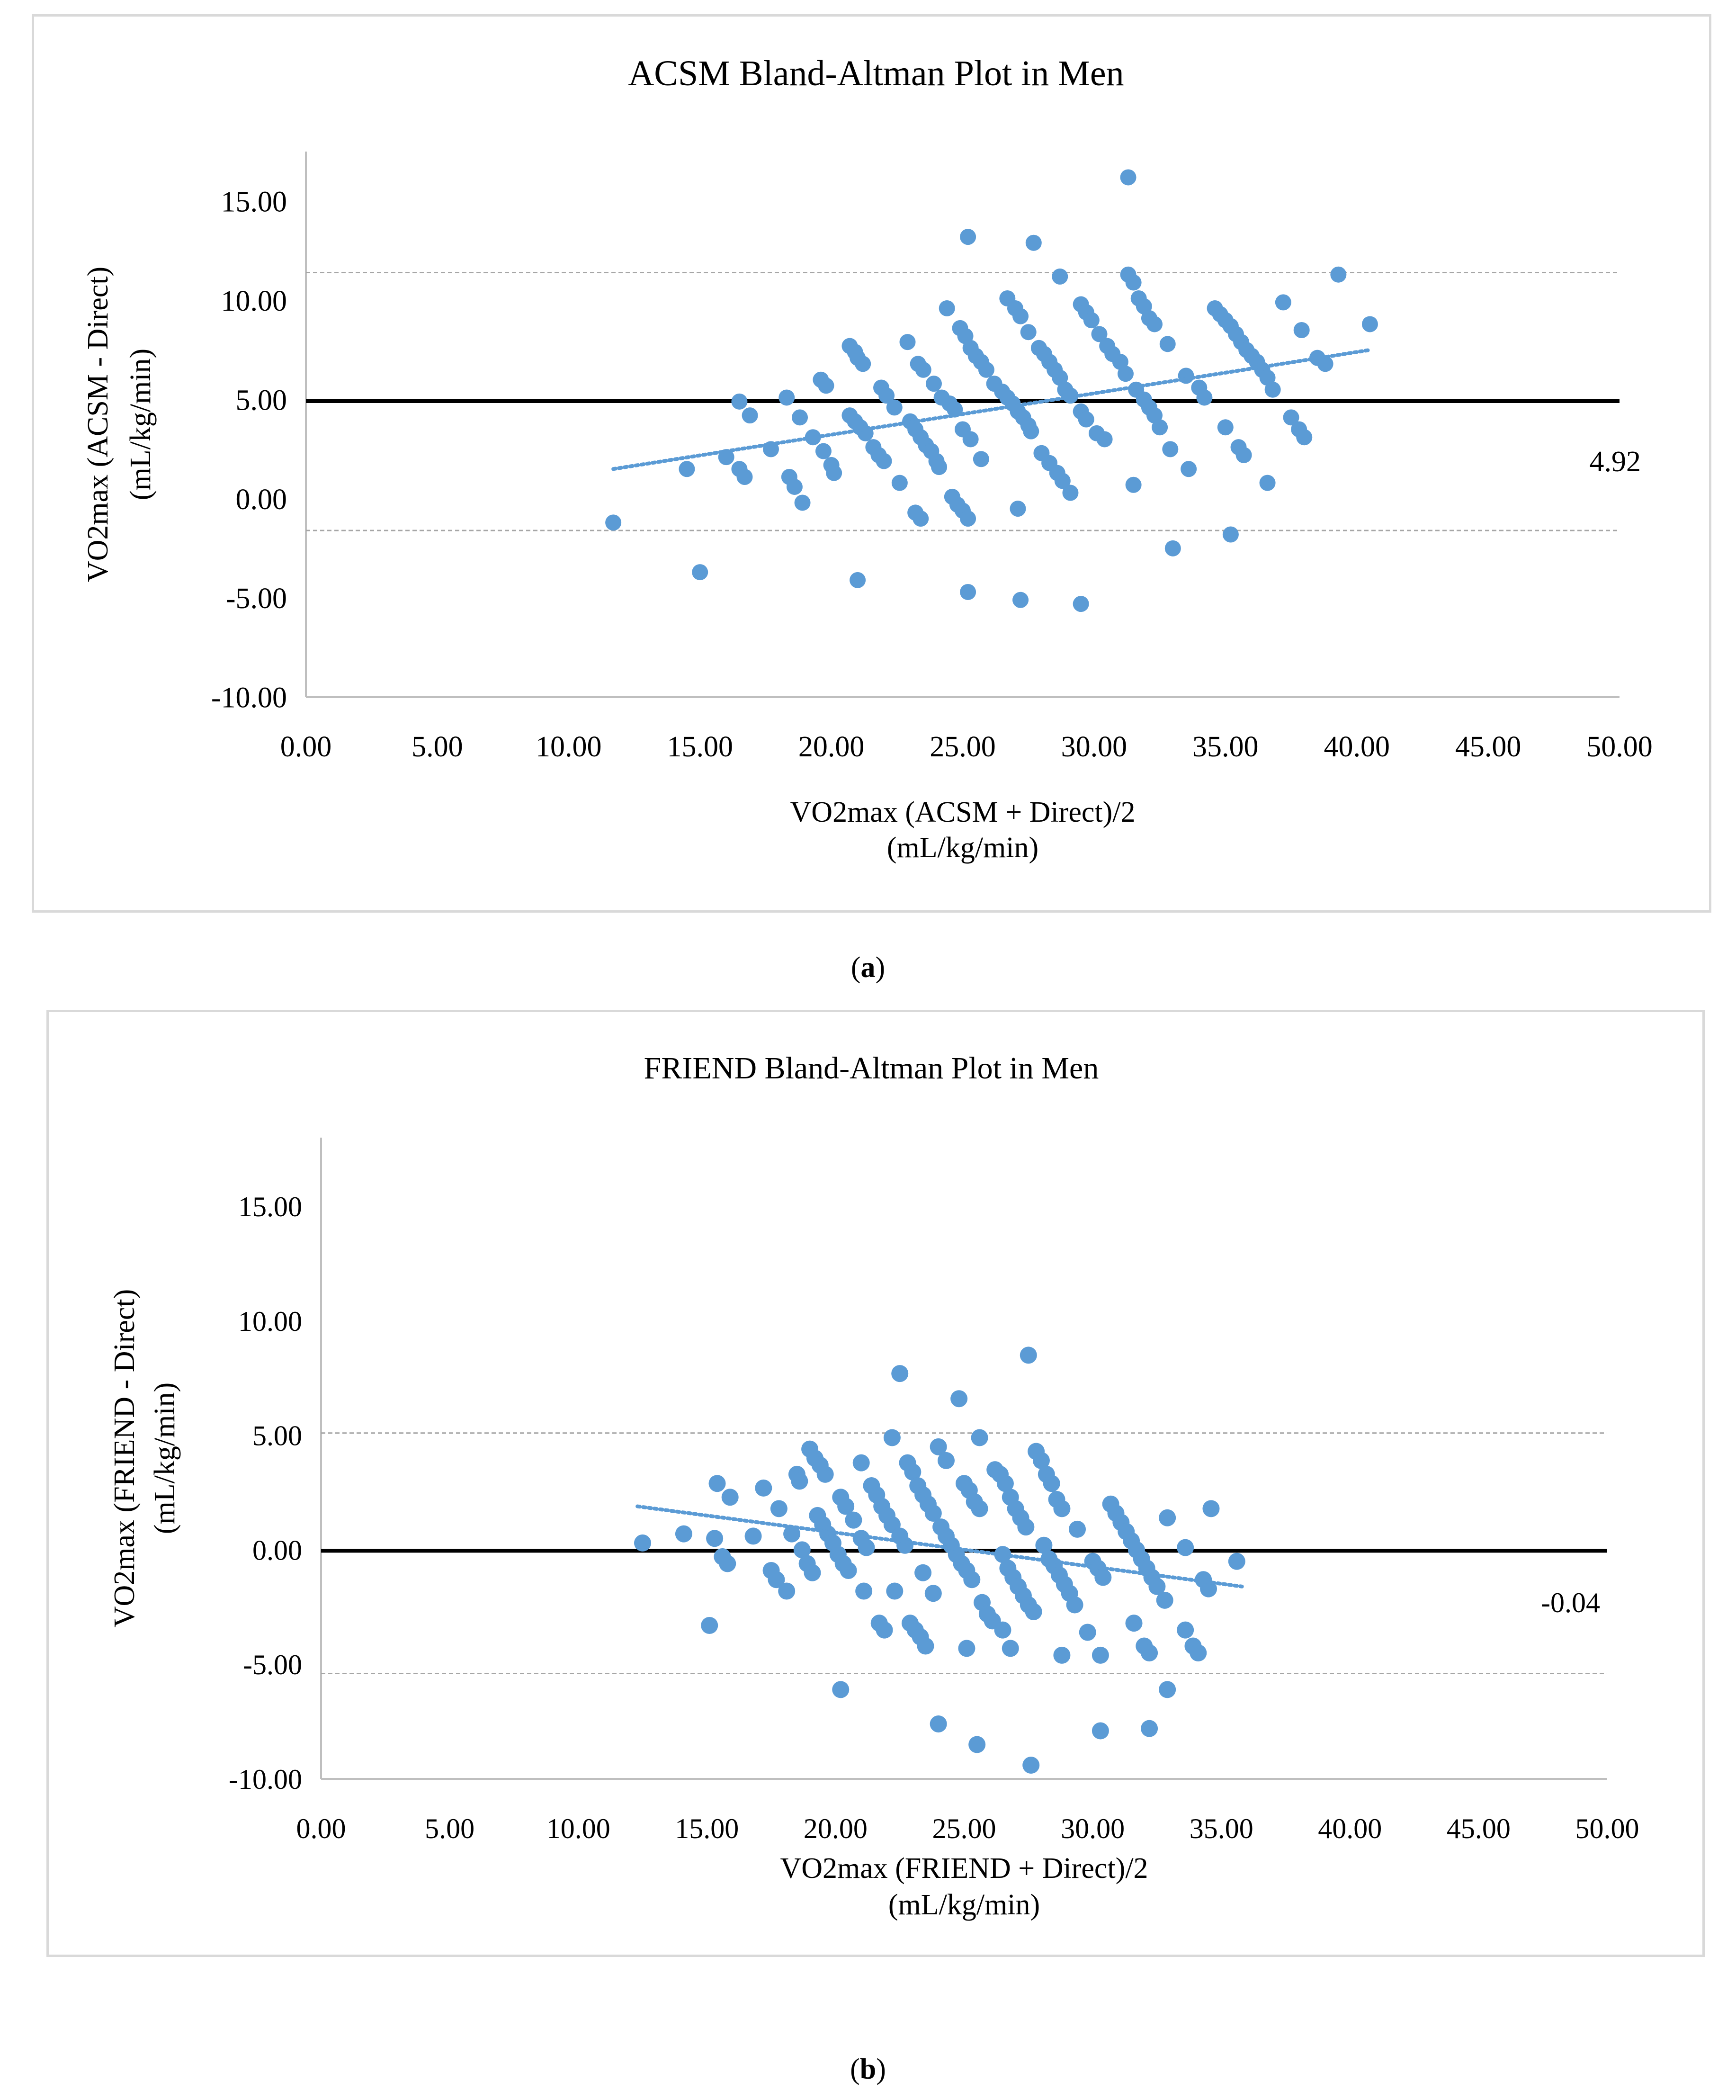 The width and height of the screenshot is (1736, 2100). I want to click on x-tick-label: 10.00, so click(578, 1828).